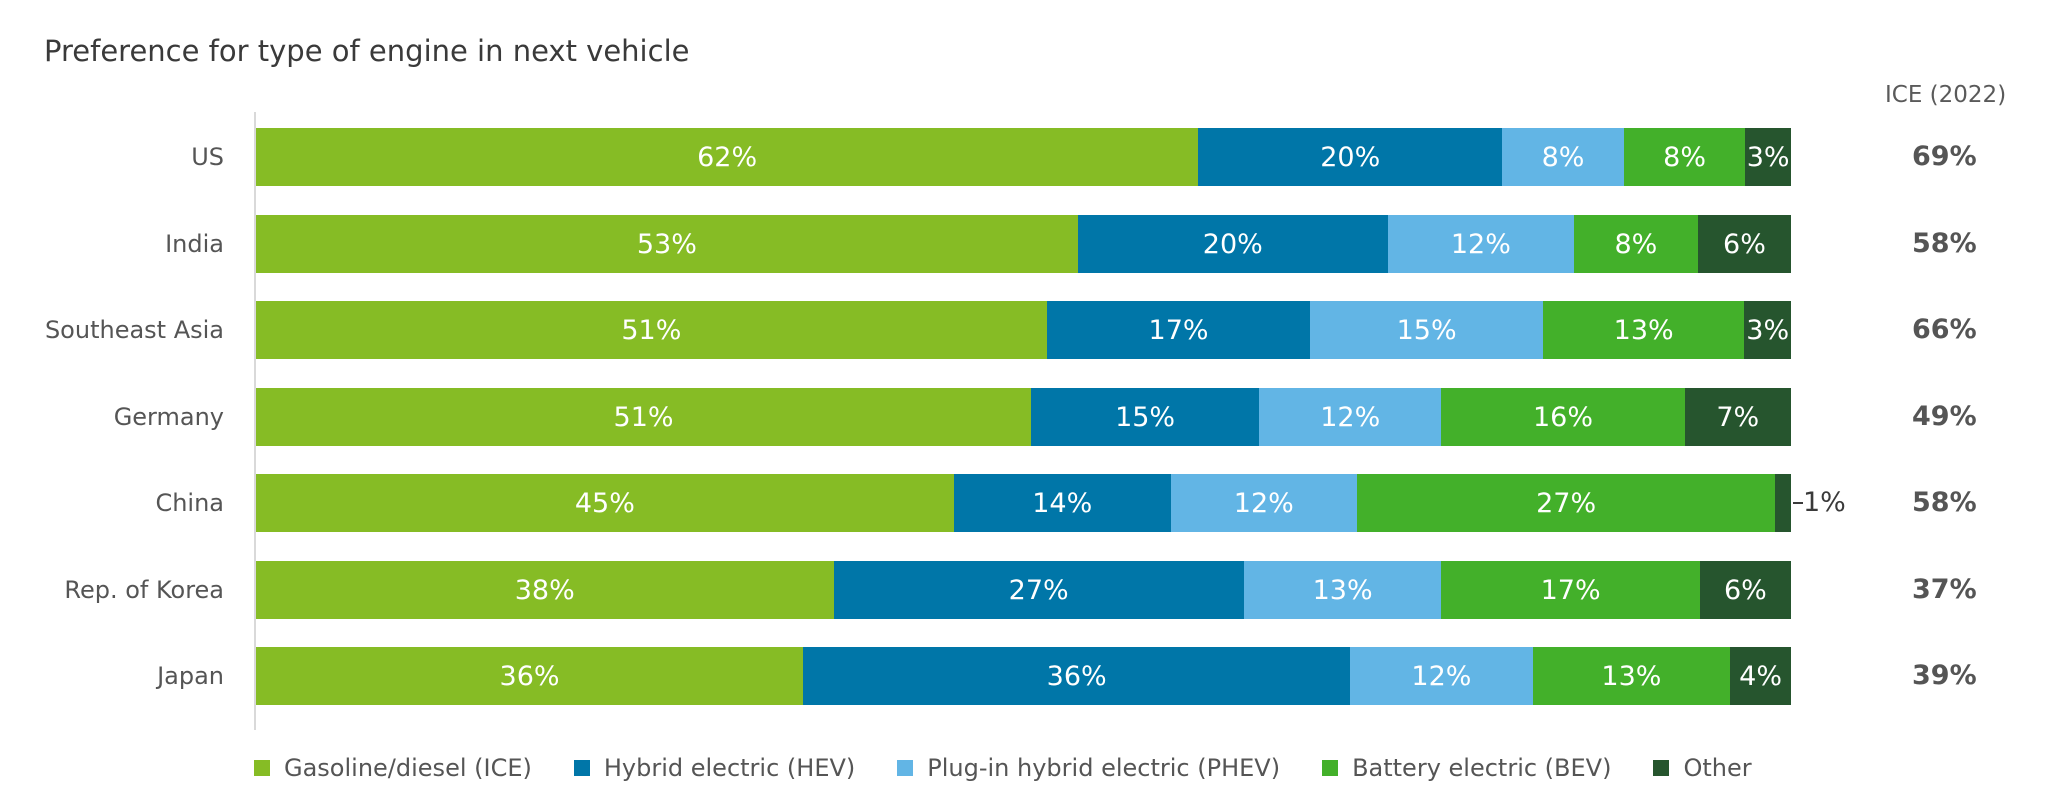 This screenshot has height=809, width=2048. Describe the element at coordinates (1944, 329) in the screenshot. I see `ice-2022-value: 66%` at that location.